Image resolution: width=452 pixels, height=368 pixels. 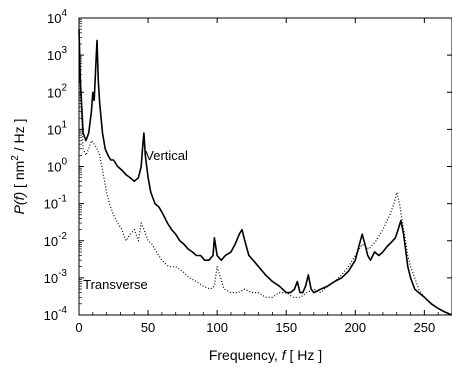 I want to click on y-axis-label: P(f) [ nm2 / Hz ], so click(x=18, y=167).